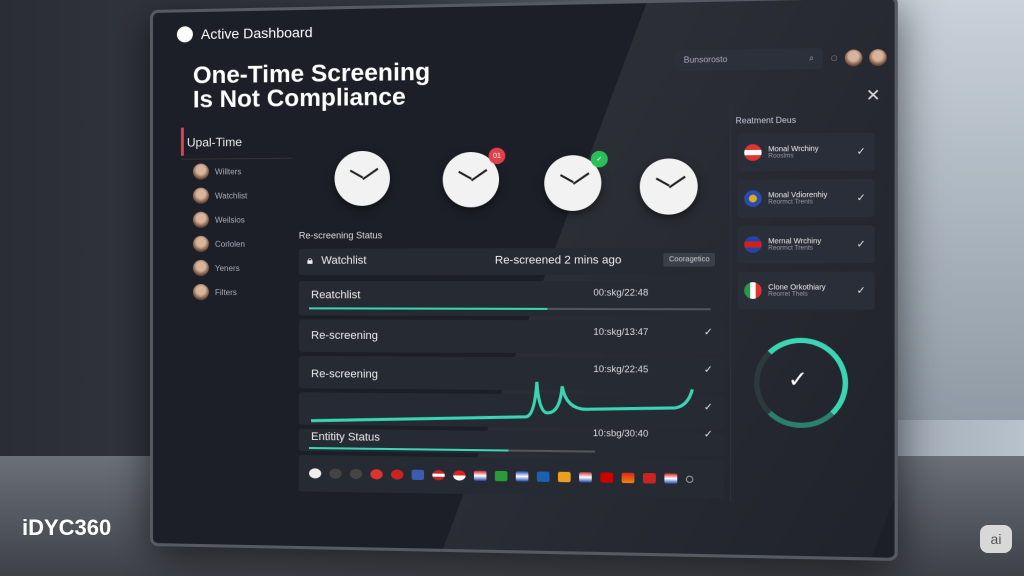  I want to click on sidebar-accent, so click(182, 141).